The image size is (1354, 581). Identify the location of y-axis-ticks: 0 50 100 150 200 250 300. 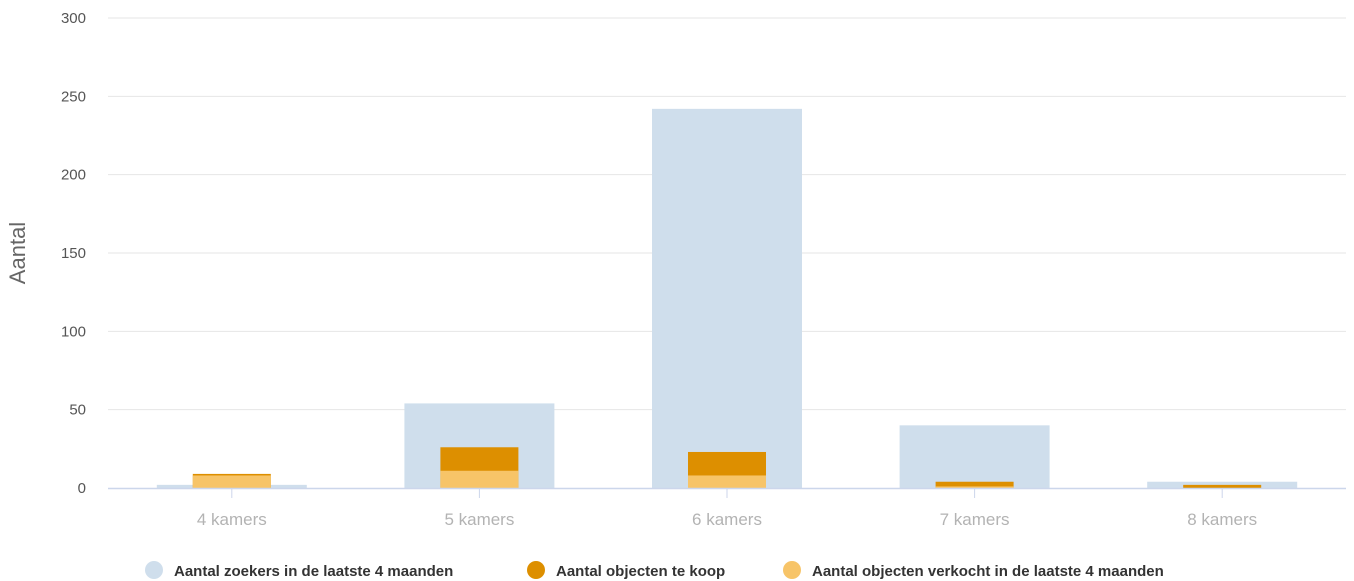
(73, 253).